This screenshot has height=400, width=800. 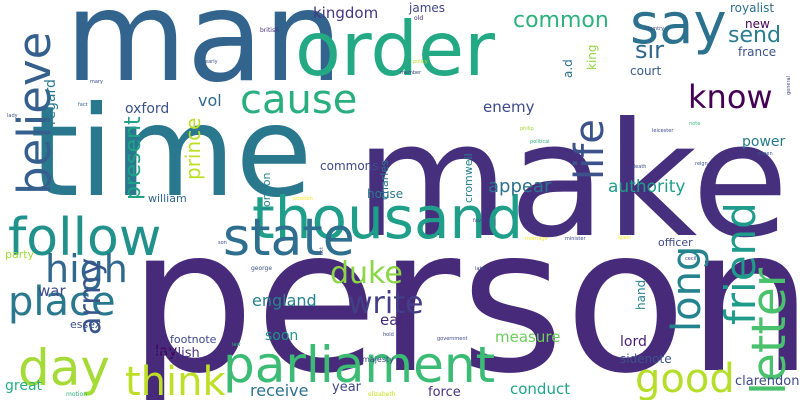 What do you see at coordinates (590, 149) in the screenshot?
I see `word-life: life` at bounding box center [590, 149].